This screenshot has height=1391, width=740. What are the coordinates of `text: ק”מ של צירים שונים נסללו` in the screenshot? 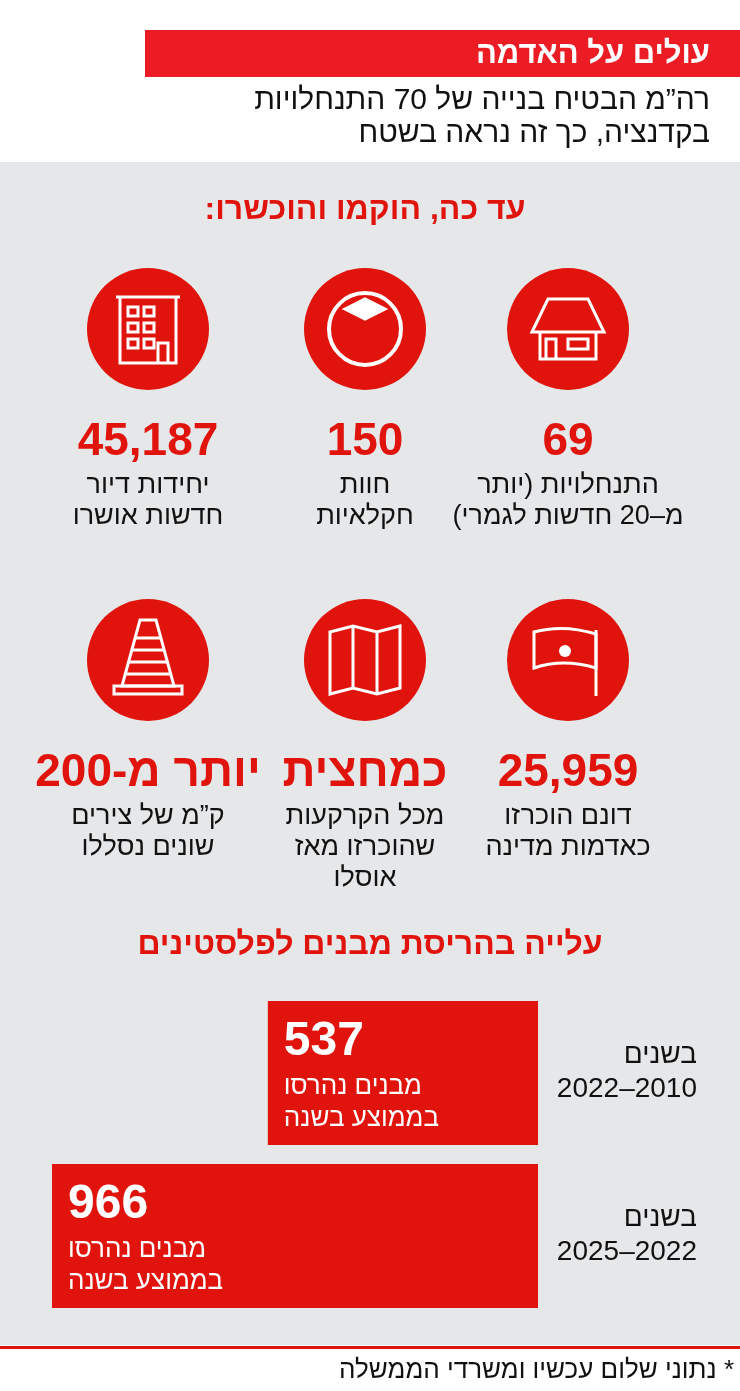 It's located at (148, 830).